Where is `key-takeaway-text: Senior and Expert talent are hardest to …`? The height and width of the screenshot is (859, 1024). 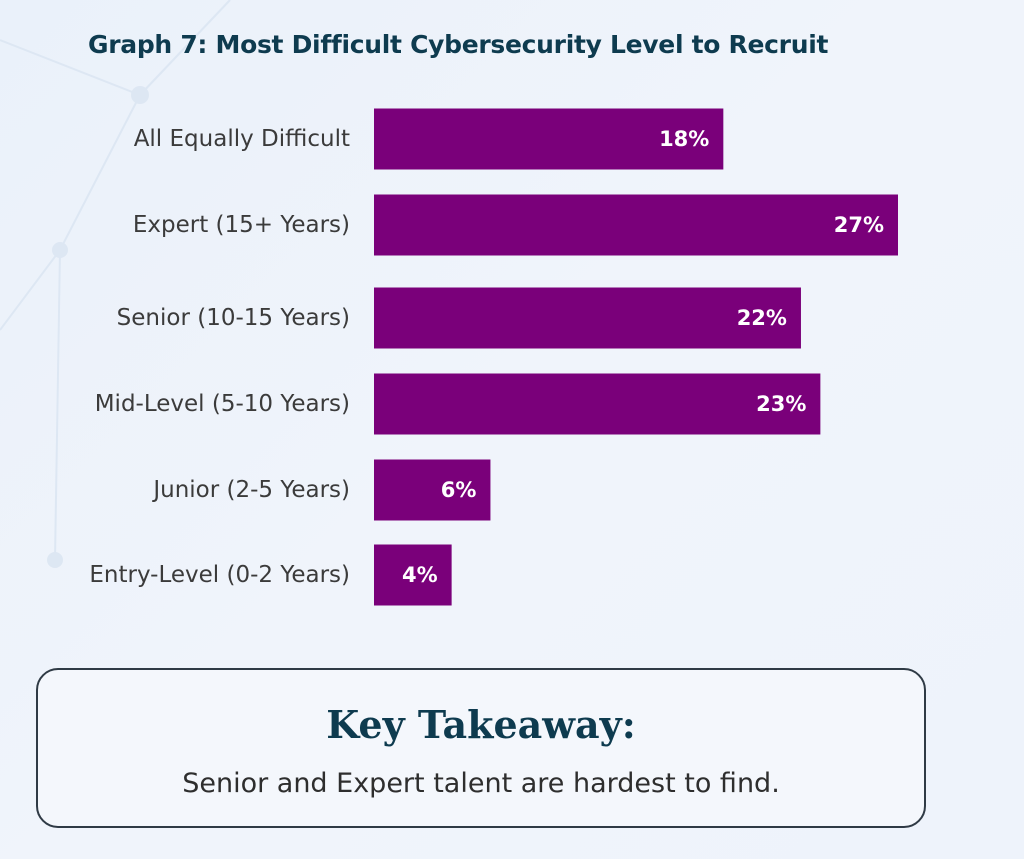
key-takeaway-text: Senior and Expert talent are hardest to … is located at coordinates (481, 783).